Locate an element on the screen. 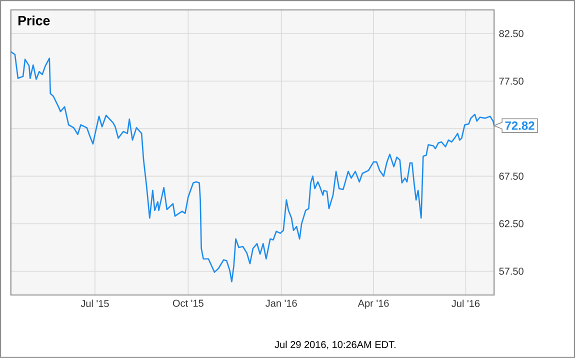 Image resolution: width=575 pixels, height=358 pixels. text: Jul 29 2016, 10:26AM EDT. is located at coordinates (335, 345).